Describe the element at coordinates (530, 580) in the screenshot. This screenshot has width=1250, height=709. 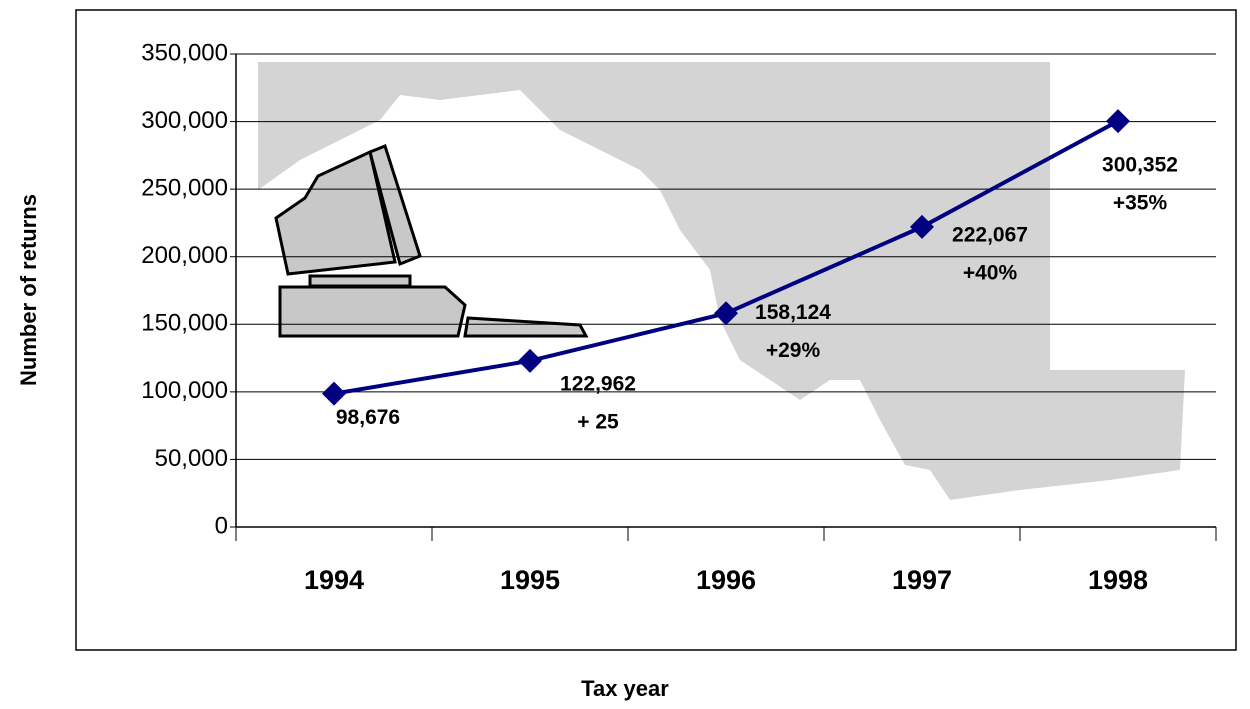
I see `x-tick-label: 1995` at that location.